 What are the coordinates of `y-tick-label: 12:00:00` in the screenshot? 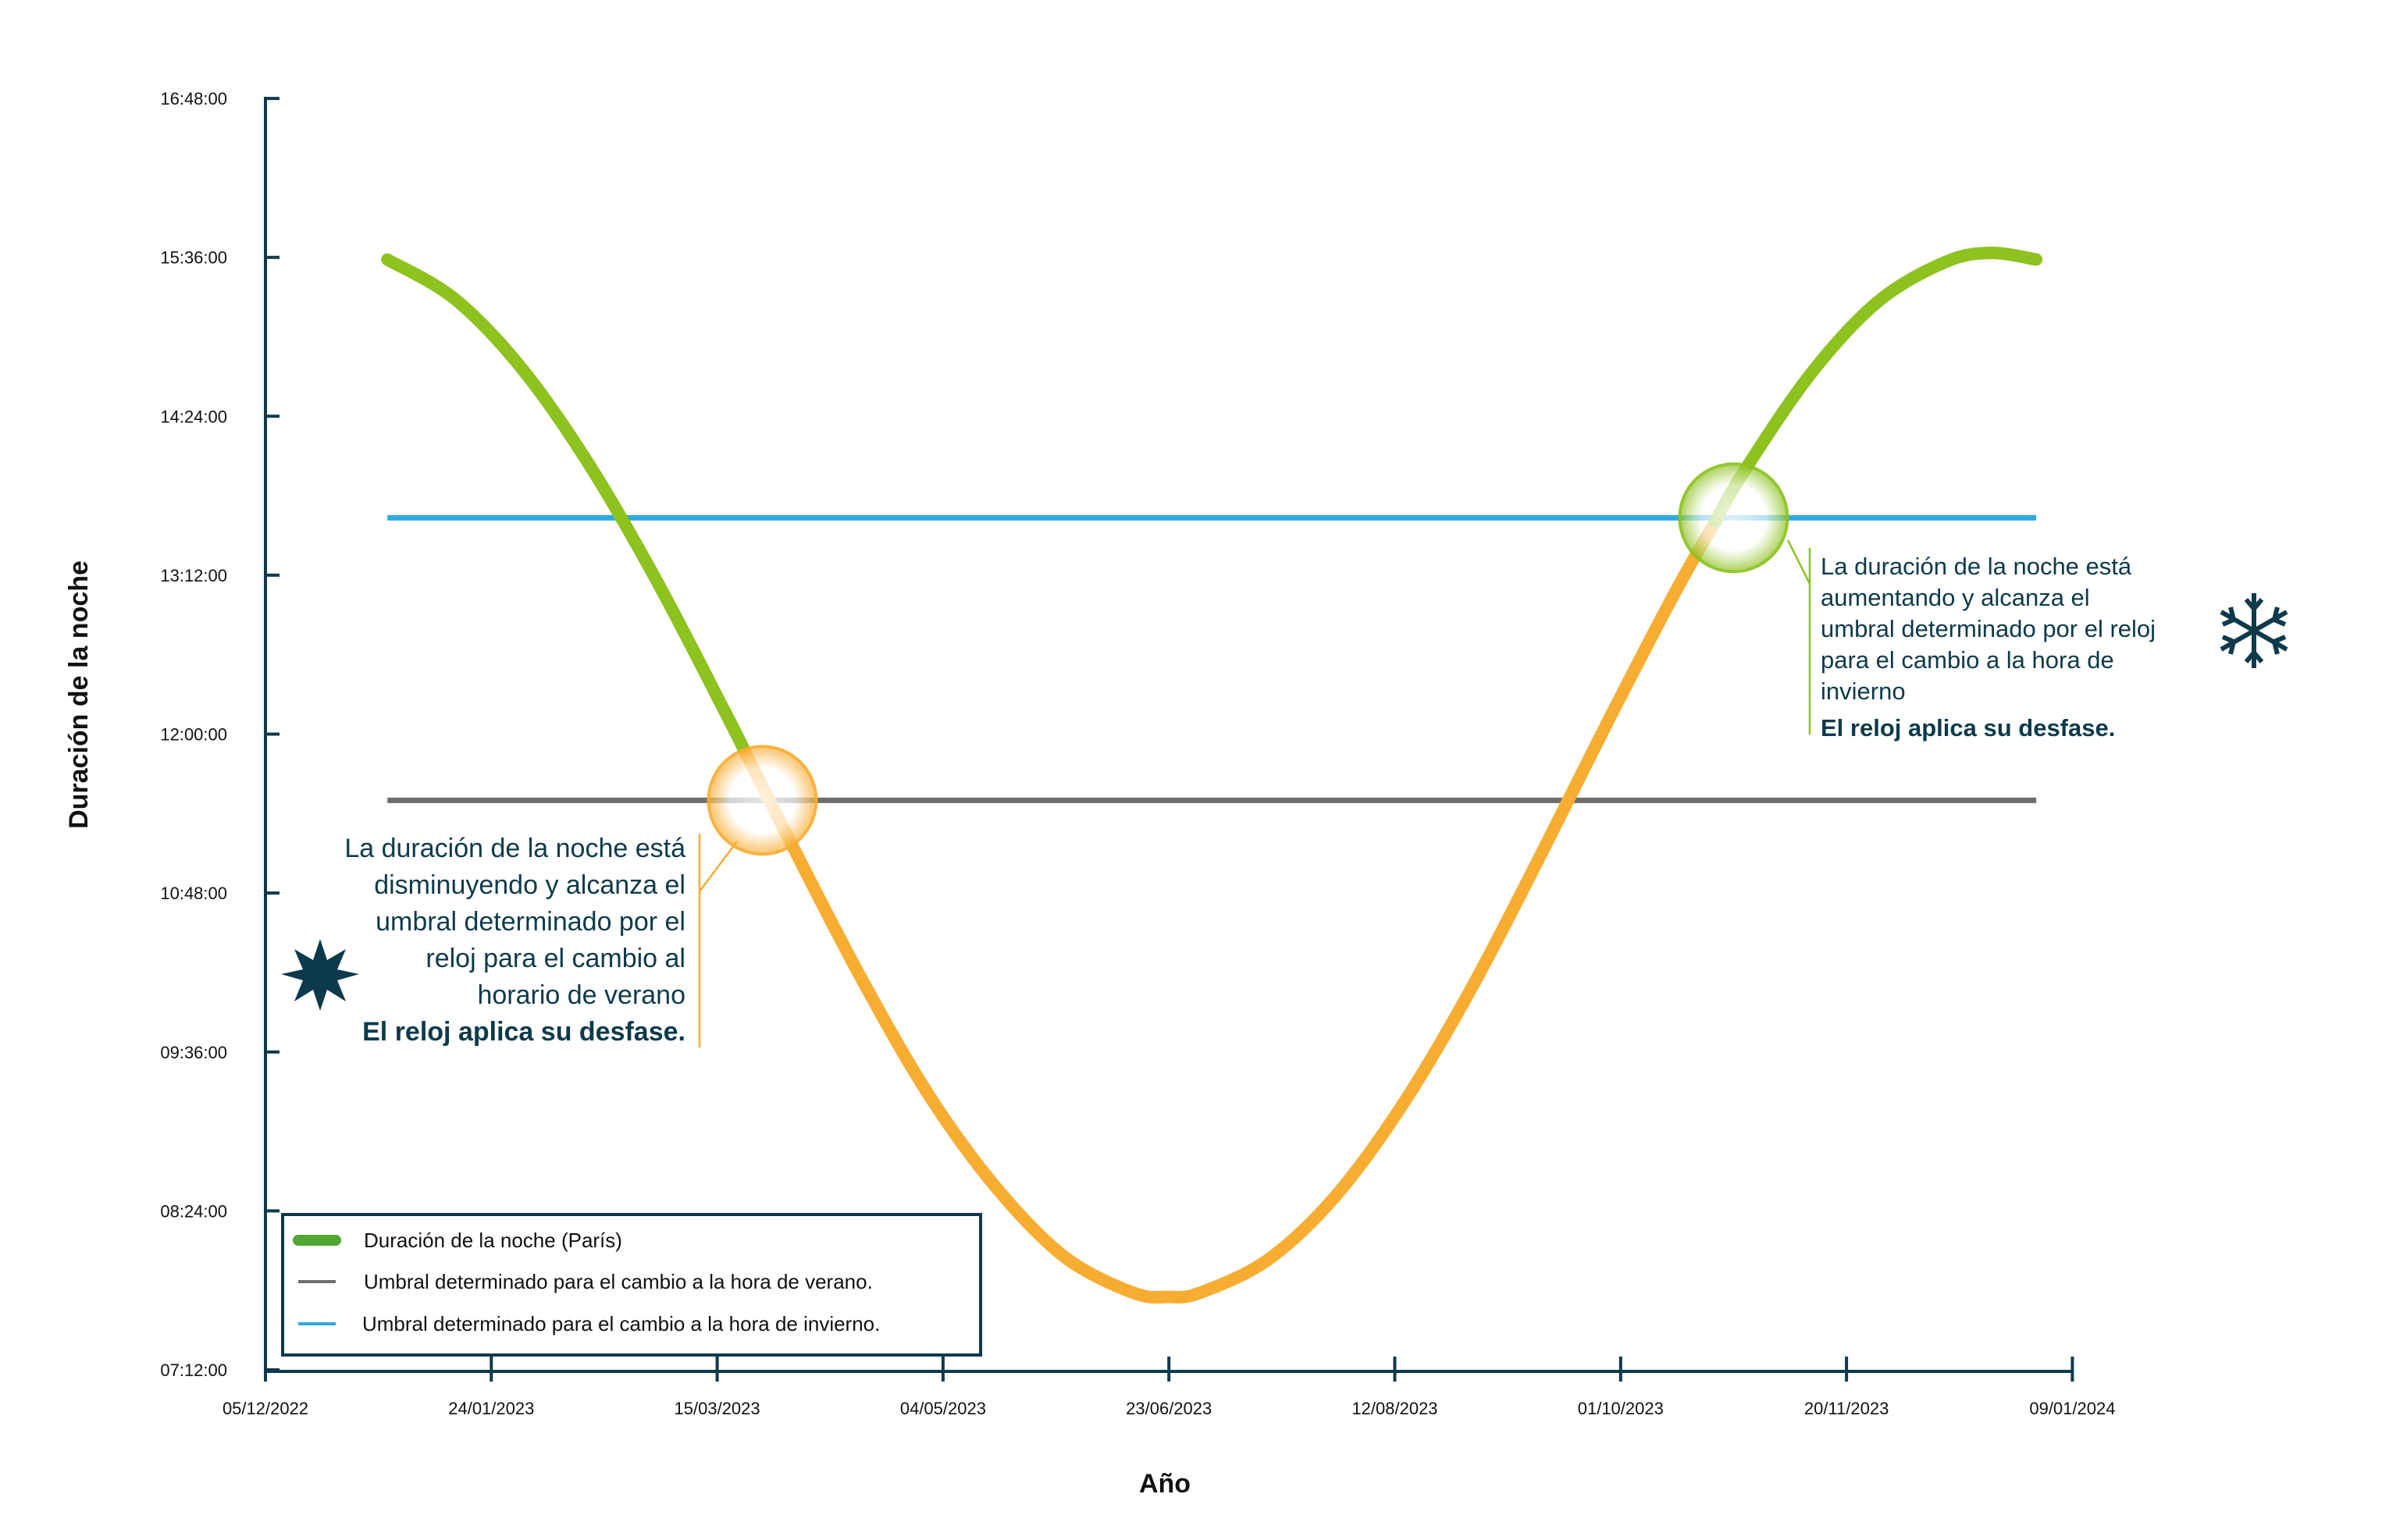 It's located at (193, 735).